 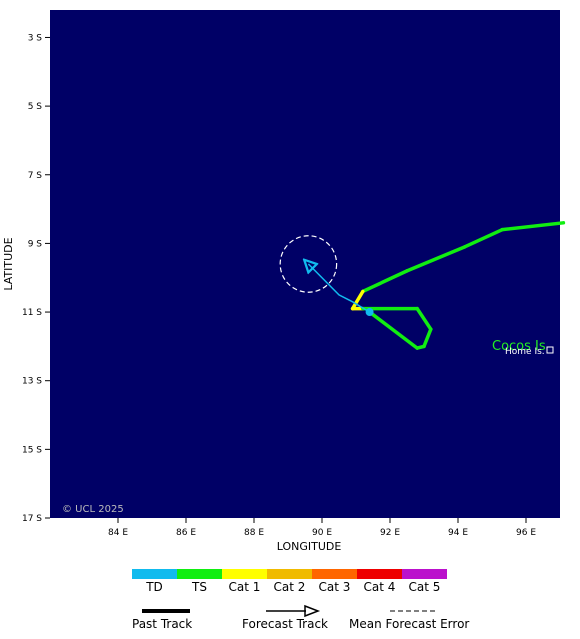 I want to click on x-axis-title: LONGITUDE, so click(x=309, y=546).